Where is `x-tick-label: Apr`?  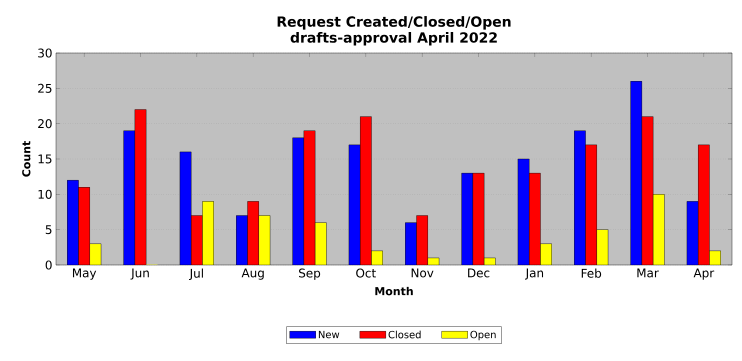
x-tick-label: Apr is located at coordinates (704, 274).